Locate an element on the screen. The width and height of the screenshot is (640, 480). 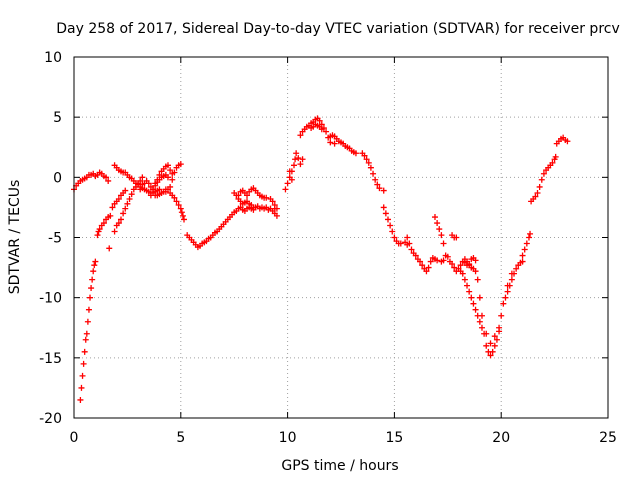
y-tick-label: -5 is located at coordinates (55, 239).